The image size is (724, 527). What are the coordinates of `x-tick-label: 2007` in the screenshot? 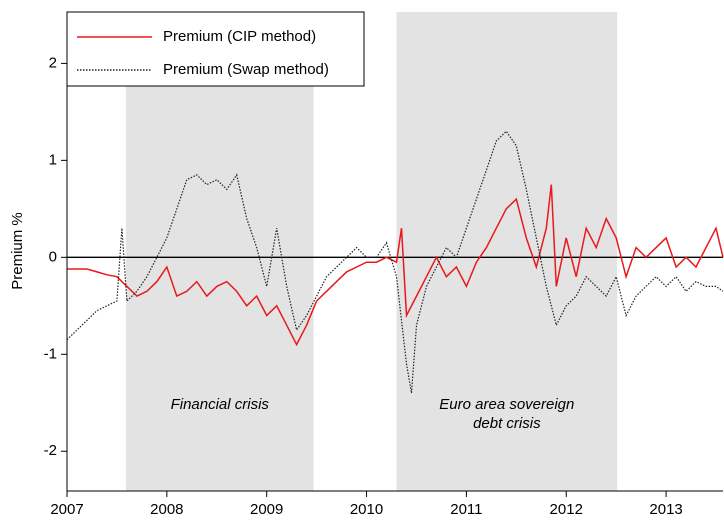 It's located at (66, 509).